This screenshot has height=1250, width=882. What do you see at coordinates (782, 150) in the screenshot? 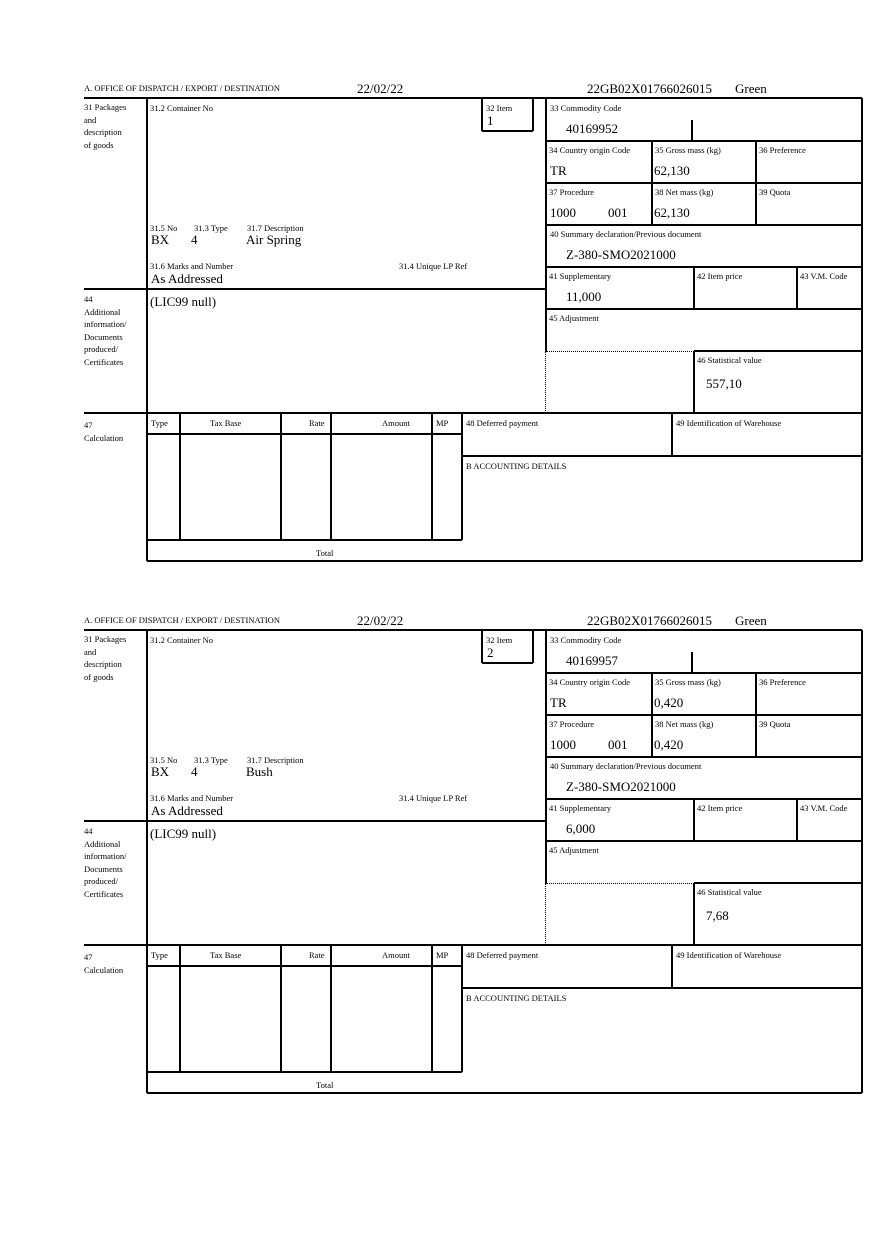
I see `preference-label: 36 Preference` at bounding box center [782, 150].